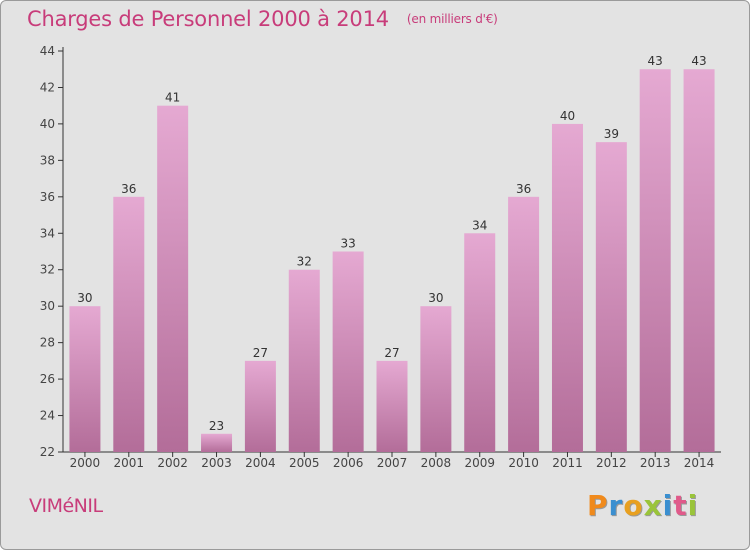 This screenshot has height=550, width=750. What do you see at coordinates (47, 270) in the screenshot?
I see `y-tick-label: 32` at bounding box center [47, 270].